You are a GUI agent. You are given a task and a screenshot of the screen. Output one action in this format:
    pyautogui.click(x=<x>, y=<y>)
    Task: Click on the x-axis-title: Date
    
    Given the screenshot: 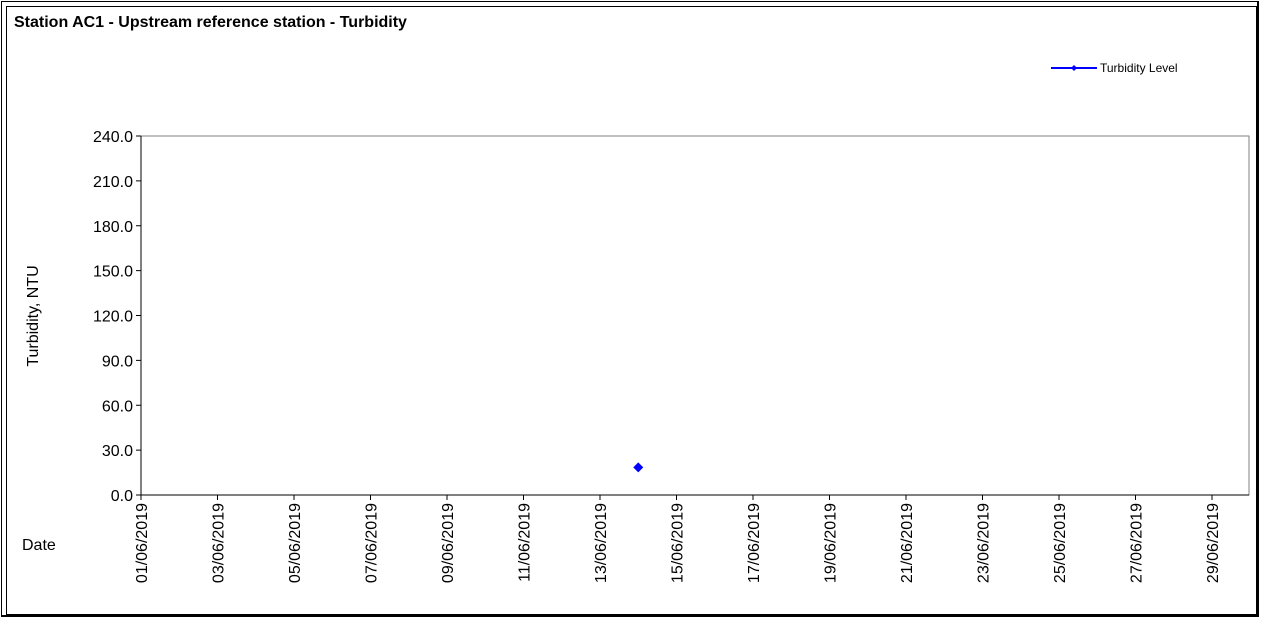 What is the action you would take?
    pyautogui.click(x=39, y=545)
    